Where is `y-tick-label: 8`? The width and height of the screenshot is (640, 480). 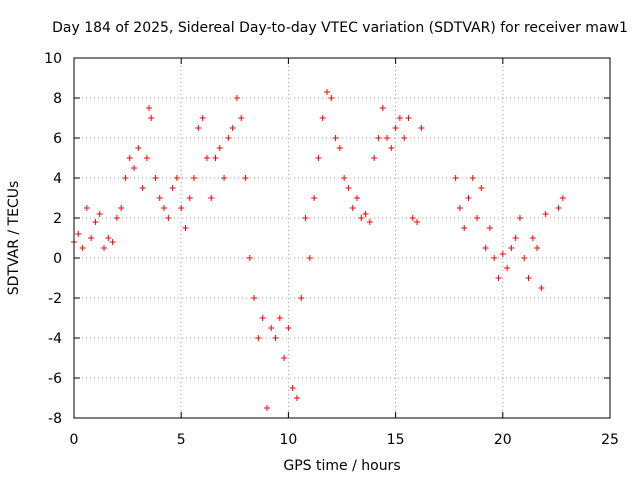
y-tick-label: 8 is located at coordinates (57, 99).